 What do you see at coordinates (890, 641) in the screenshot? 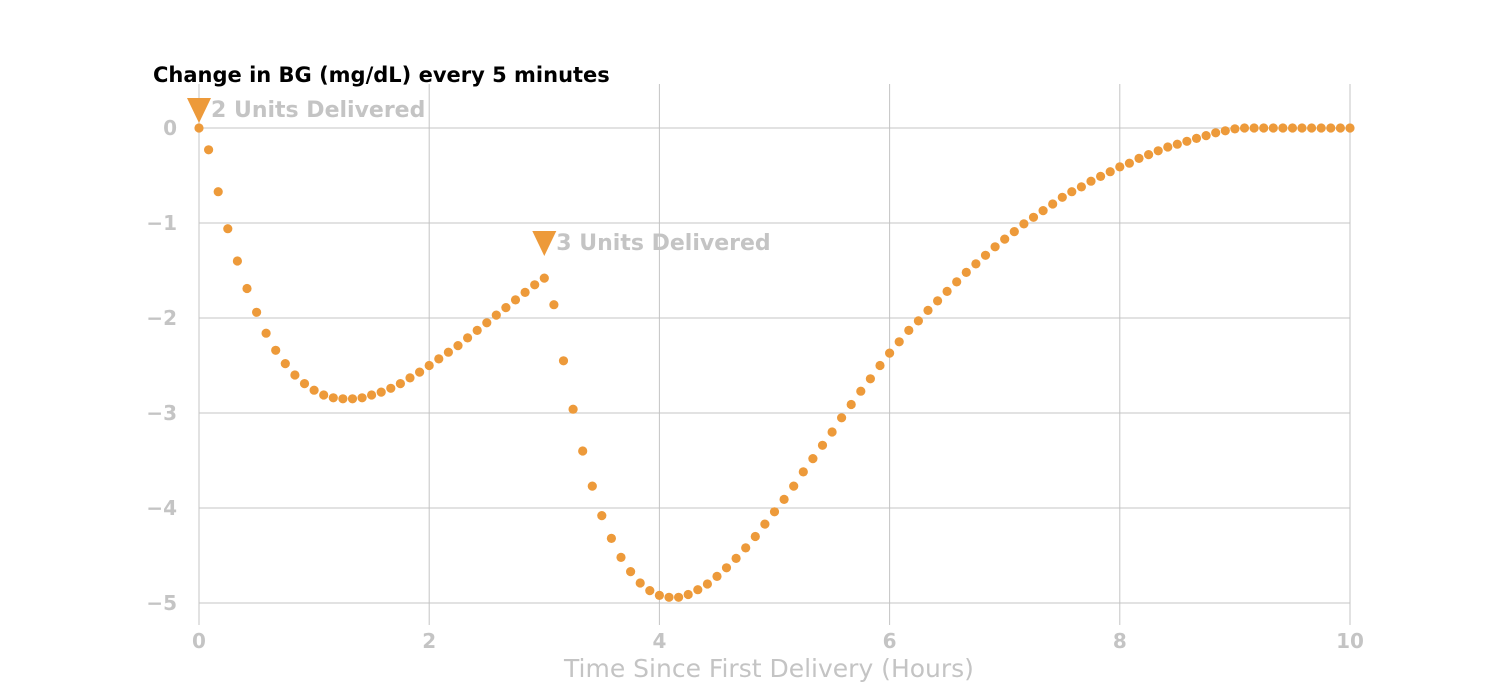
I see `x-tick-label: 6` at bounding box center [890, 641].